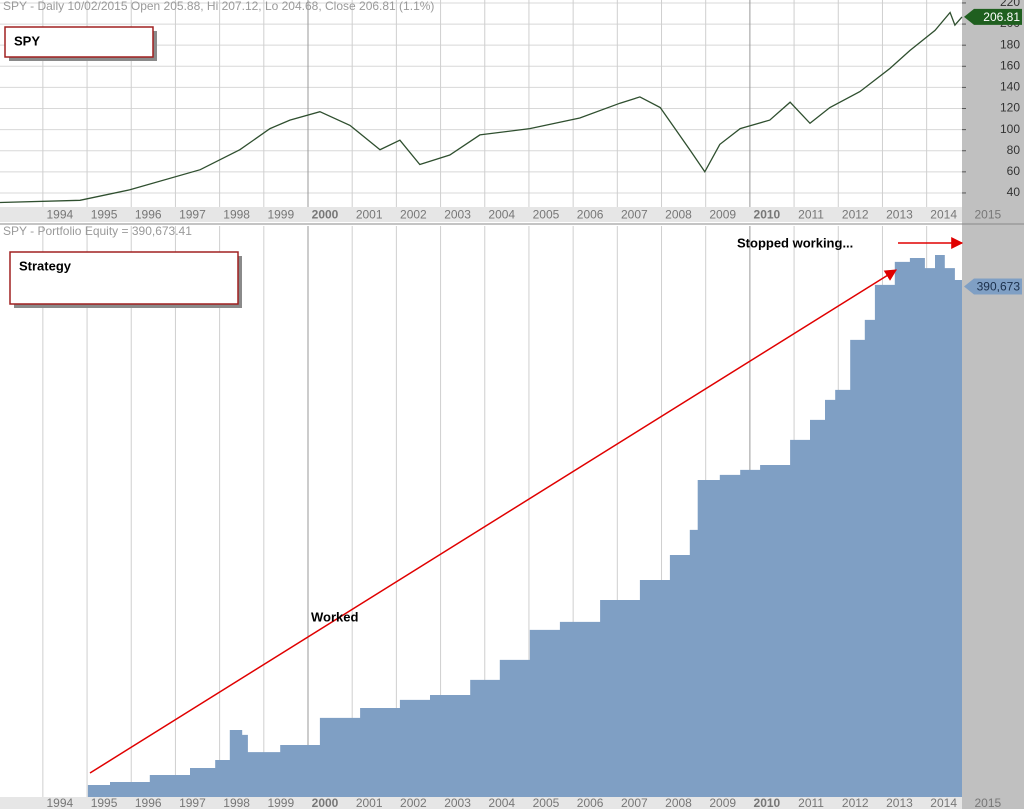  Describe the element at coordinates (1014, 171) in the screenshot. I see `y-tick-label: 60` at that location.